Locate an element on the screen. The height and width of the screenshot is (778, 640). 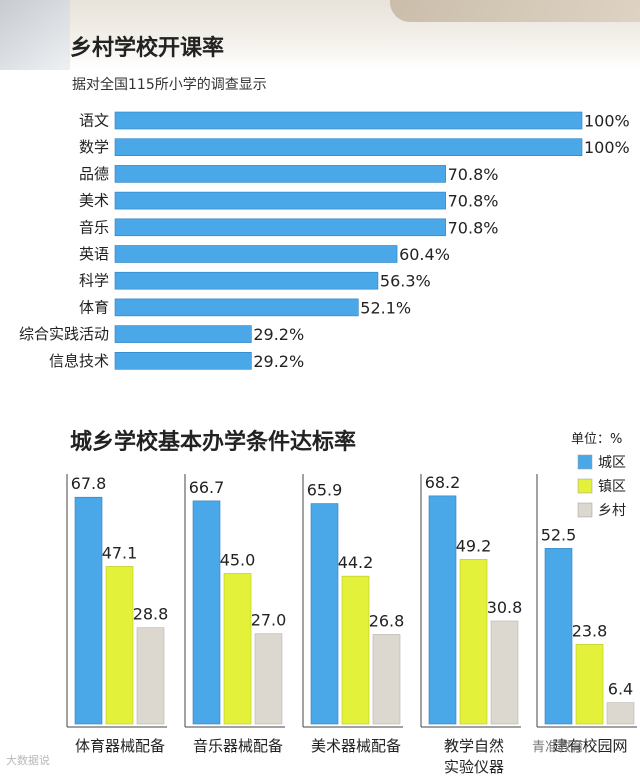
chart2-value-label: 30.8 is located at coordinates (505, 607).